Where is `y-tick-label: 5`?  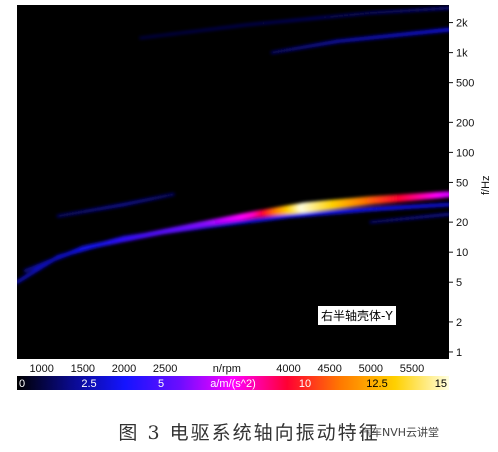
y-tick-label: 5 is located at coordinates (459, 283).